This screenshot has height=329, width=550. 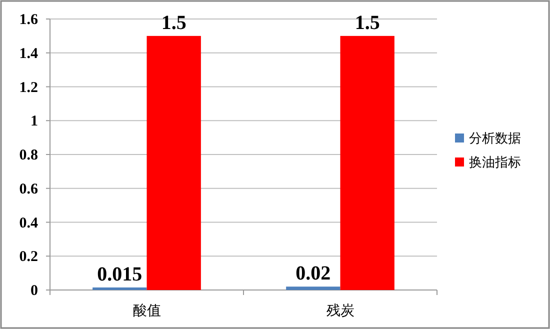 I want to click on data-label: 0.015, so click(x=119, y=274).